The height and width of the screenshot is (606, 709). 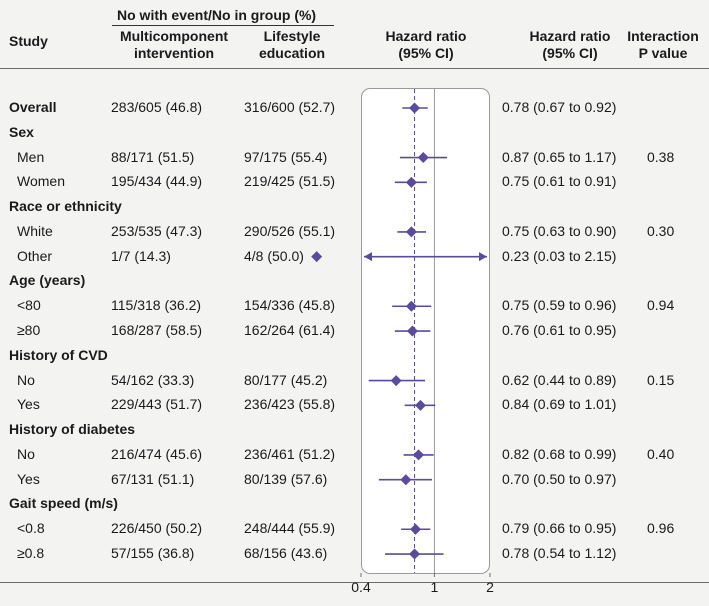 What do you see at coordinates (661, 528) in the screenshot?
I see `interaction-p-cell: 0.96` at bounding box center [661, 528].